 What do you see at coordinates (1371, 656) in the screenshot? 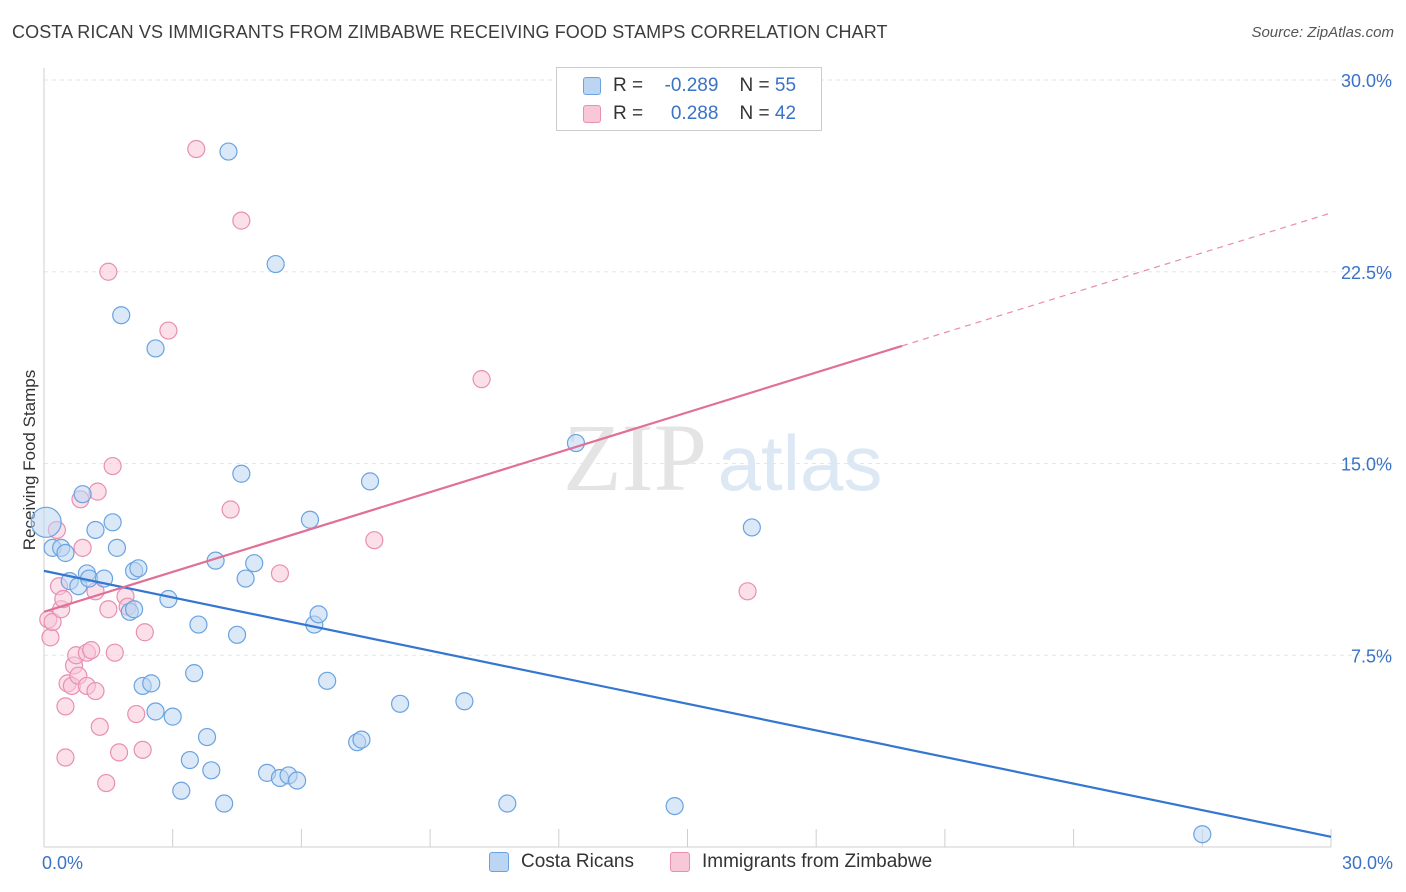
I see `y-tick-label: 7.5%` at bounding box center [1371, 656].